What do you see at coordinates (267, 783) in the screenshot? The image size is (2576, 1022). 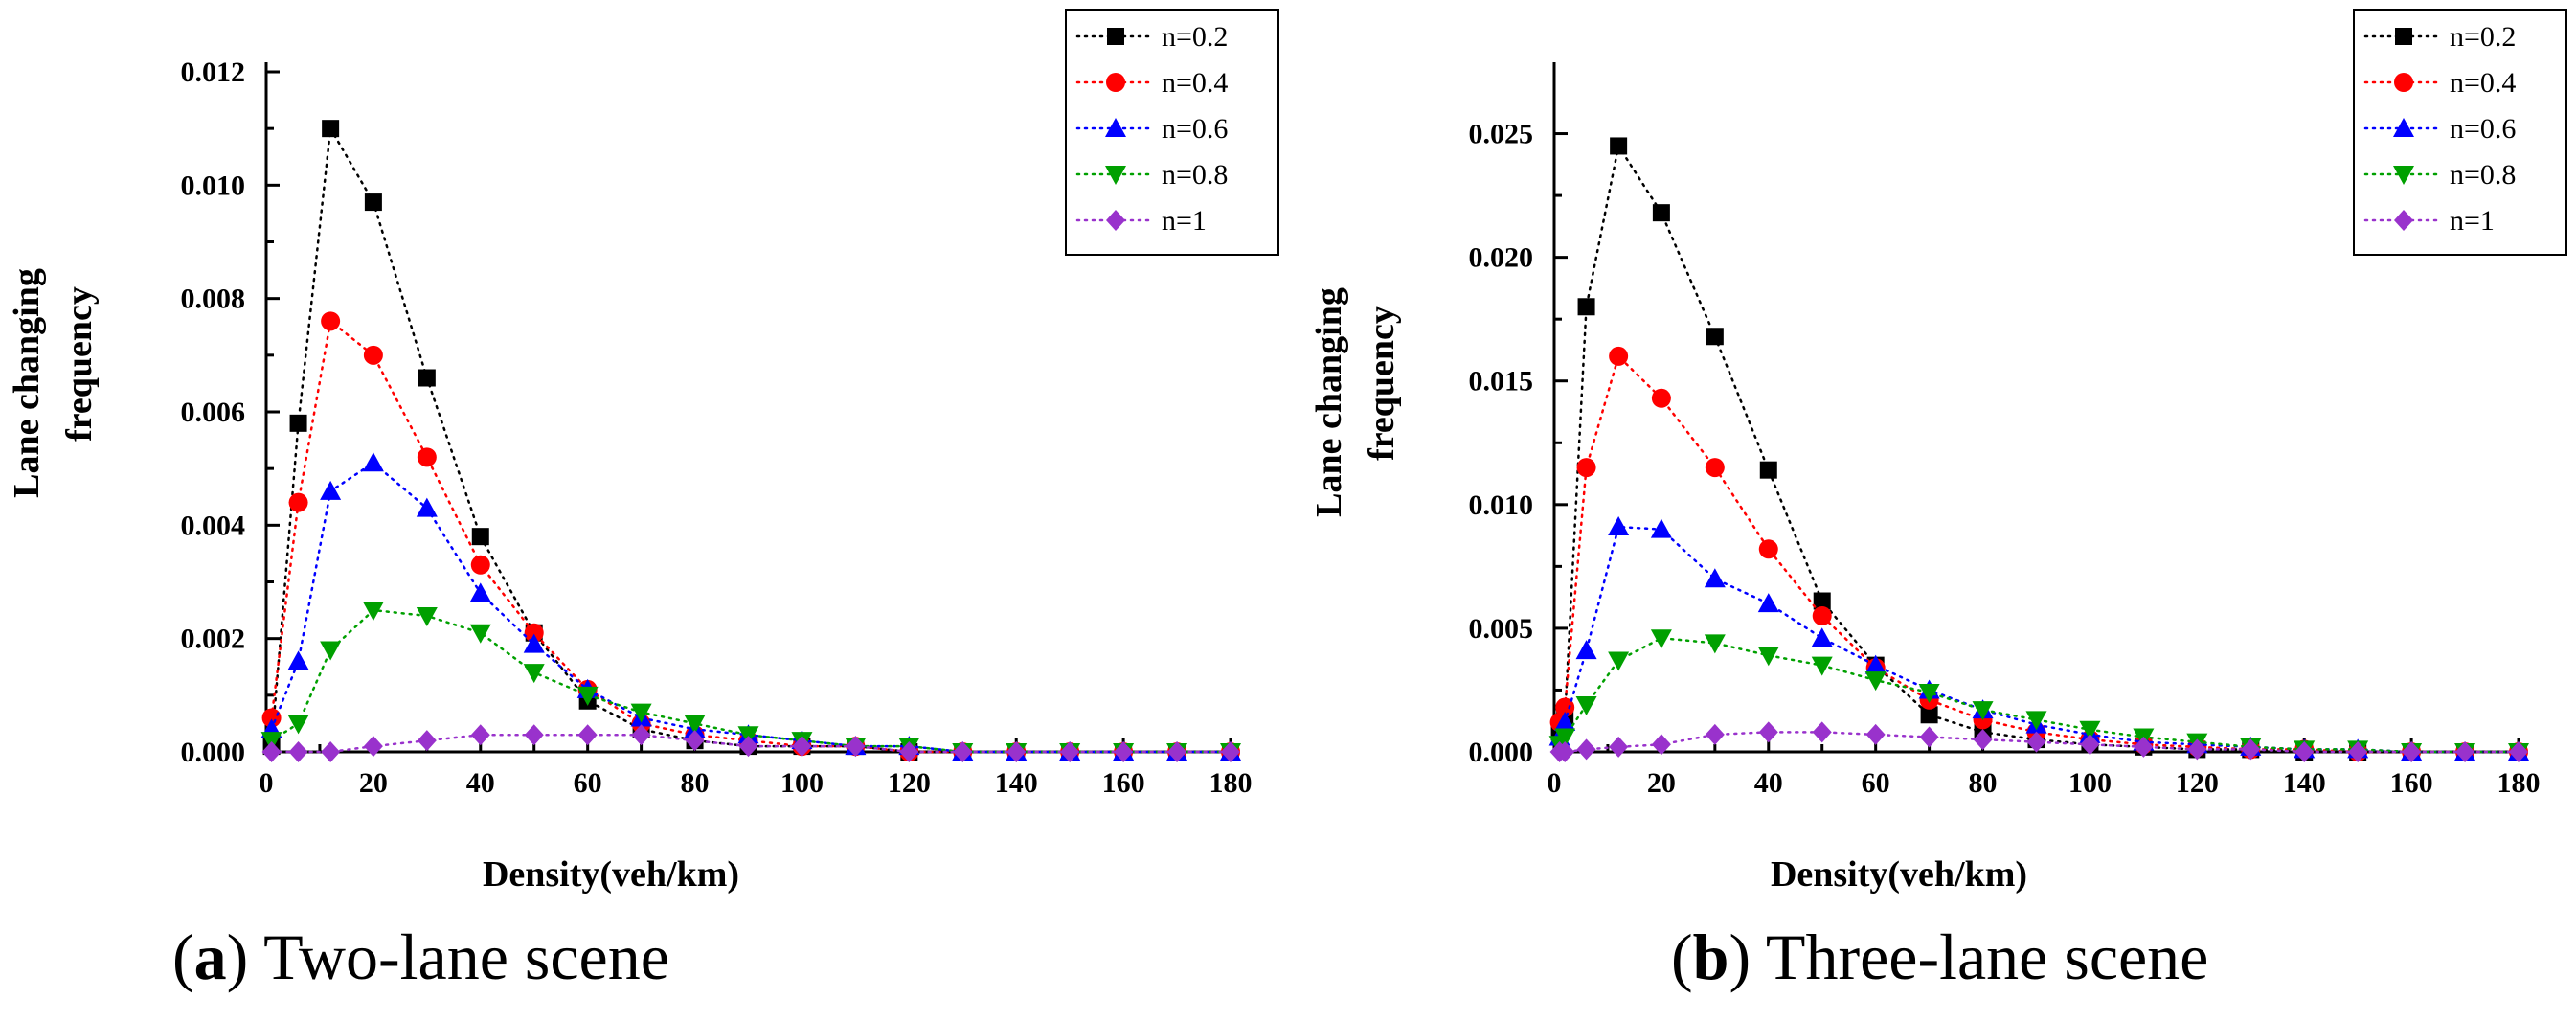 I see `x-tick-label: 0` at bounding box center [267, 783].